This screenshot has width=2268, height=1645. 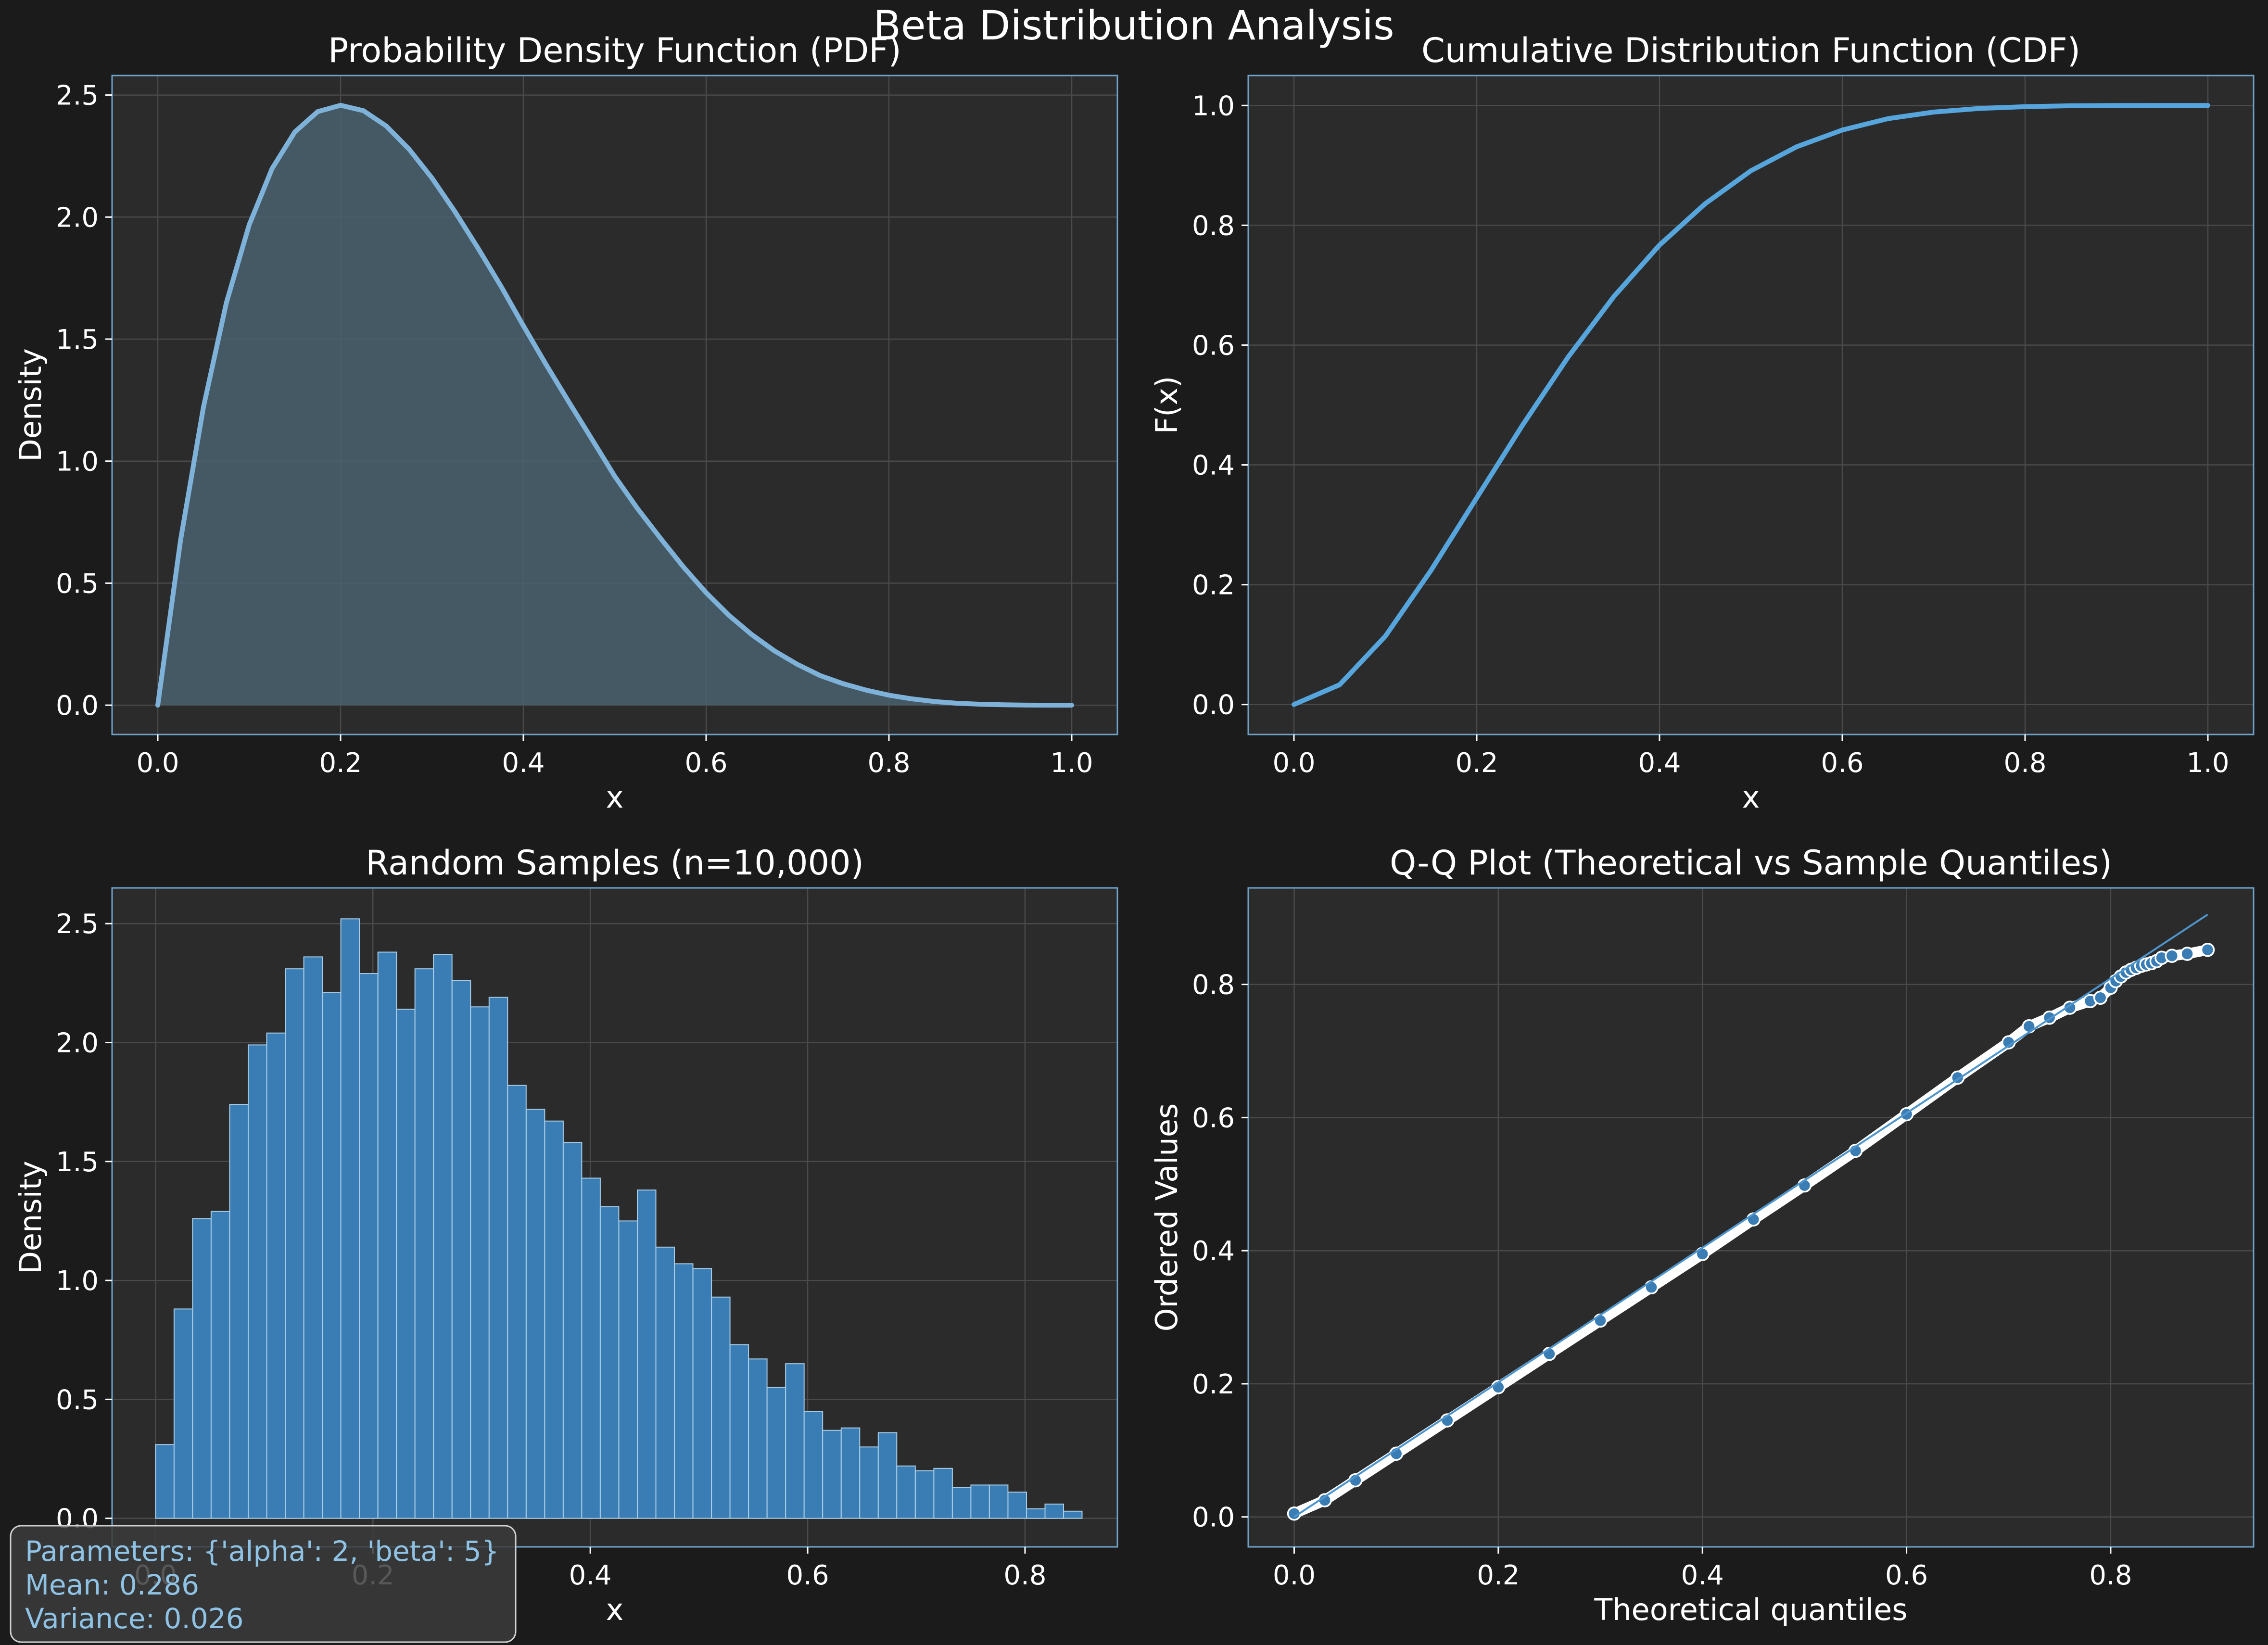 What do you see at coordinates (1660, 763) in the screenshot?
I see `cdf-xtick-label-2: 0.4` at bounding box center [1660, 763].